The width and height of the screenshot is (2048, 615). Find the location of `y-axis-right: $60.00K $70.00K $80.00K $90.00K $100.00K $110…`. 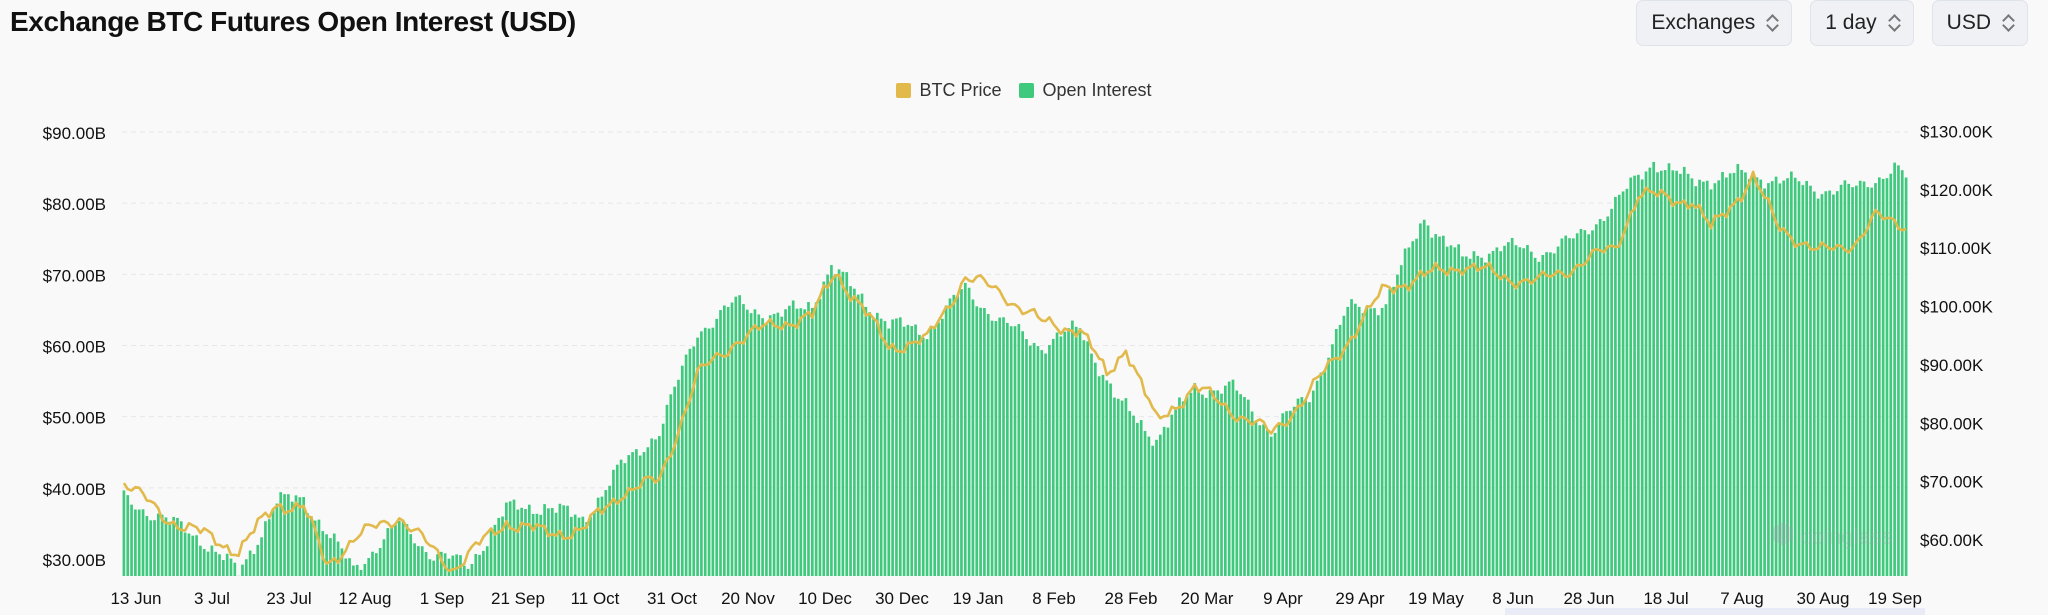

y-axis-right: $60.00K $70.00K $80.00K $90.00K $100.00K $110… is located at coordinates (1956, 337).